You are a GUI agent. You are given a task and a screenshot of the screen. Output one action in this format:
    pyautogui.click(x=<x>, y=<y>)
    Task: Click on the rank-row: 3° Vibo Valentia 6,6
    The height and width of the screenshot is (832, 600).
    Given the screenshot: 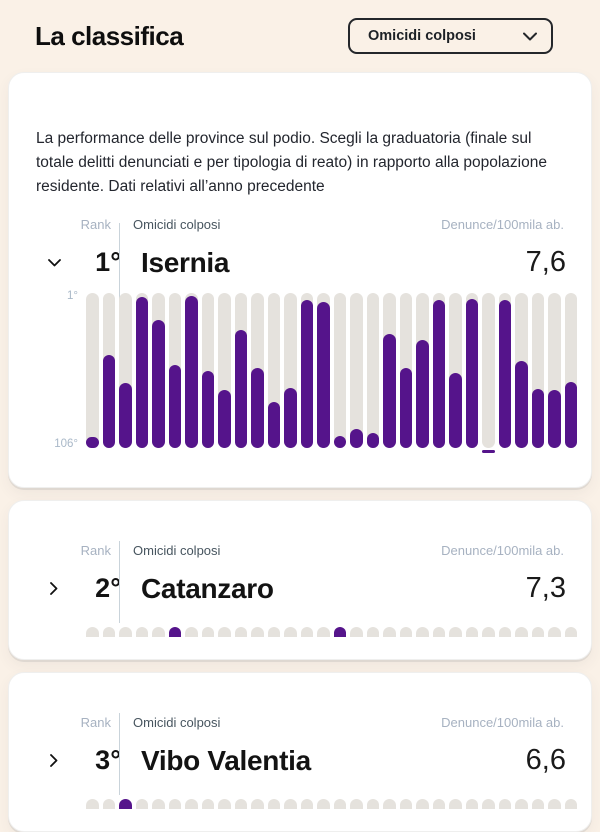 What is the action you would take?
    pyautogui.click(x=300, y=760)
    